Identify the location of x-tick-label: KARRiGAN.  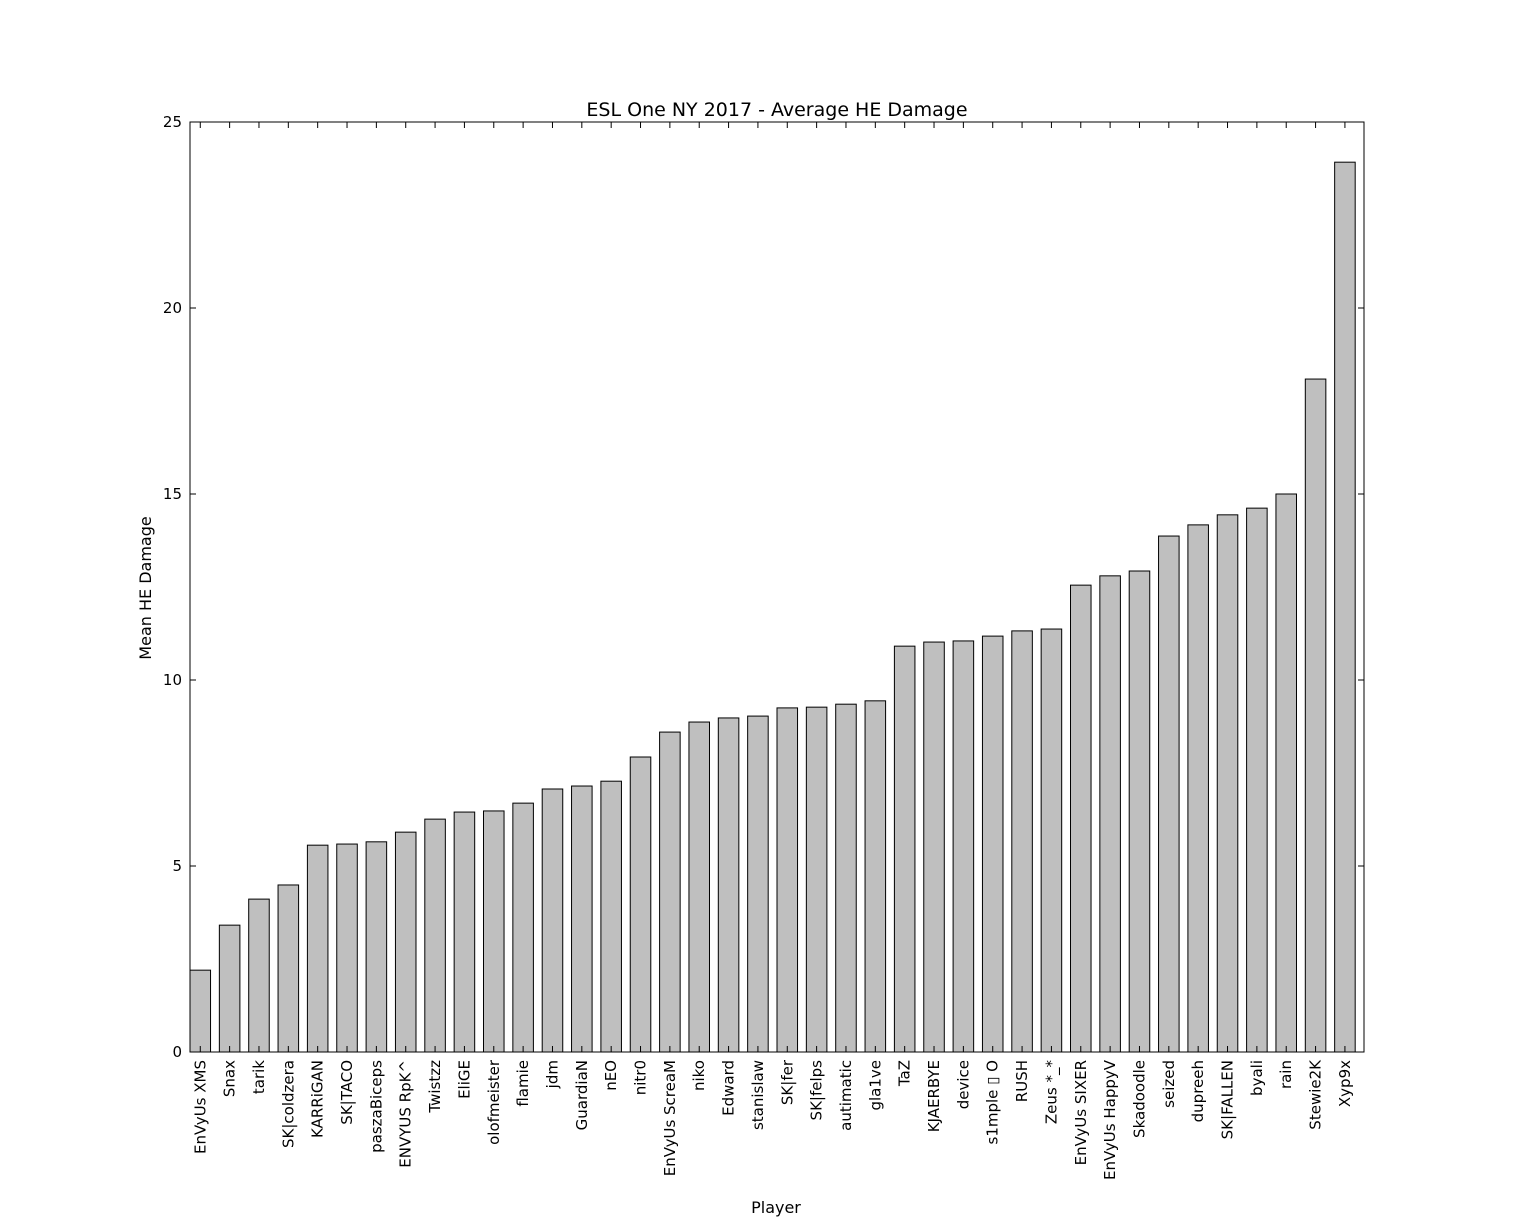
(318, 1099).